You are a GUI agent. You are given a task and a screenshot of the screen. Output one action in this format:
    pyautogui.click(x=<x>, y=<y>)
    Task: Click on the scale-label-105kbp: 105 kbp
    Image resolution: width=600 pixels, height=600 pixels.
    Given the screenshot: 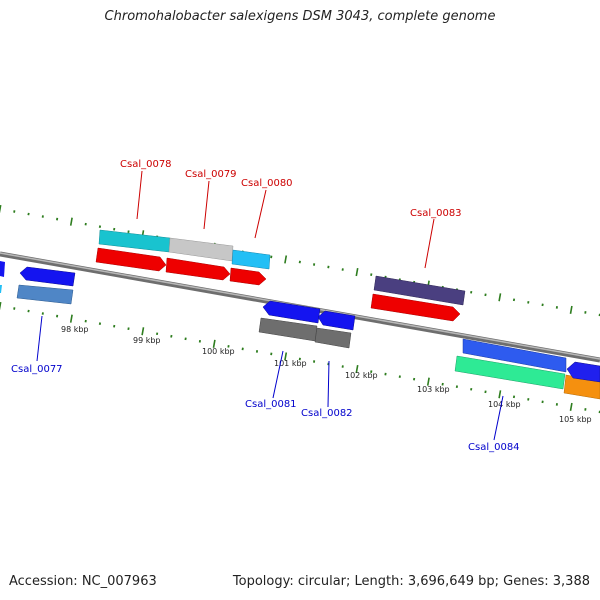 What is the action you would take?
    pyautogui.click(x=575, y=419)
    